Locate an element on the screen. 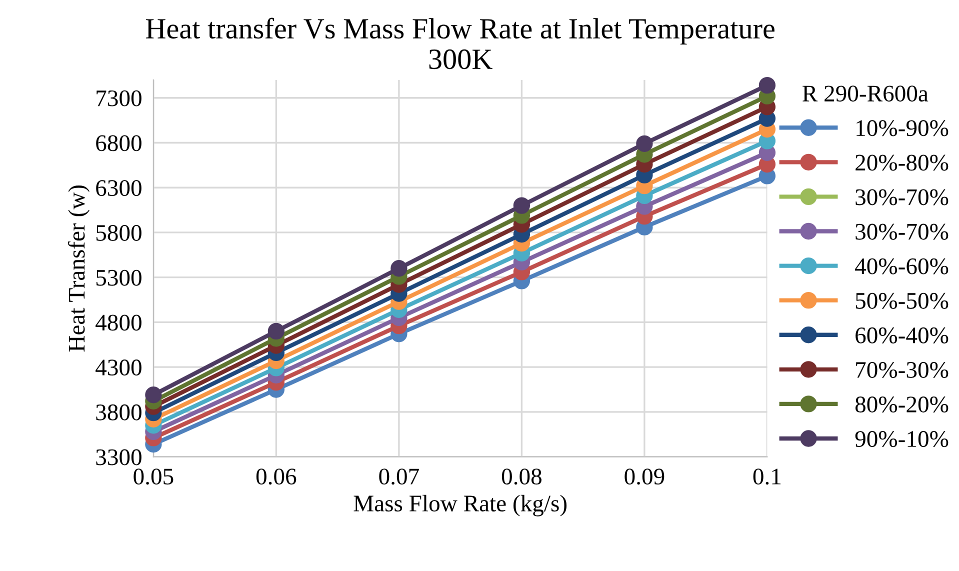 The image size is (959, 571). x-tick-label: 0.05 is located at coordinates (154, 476).